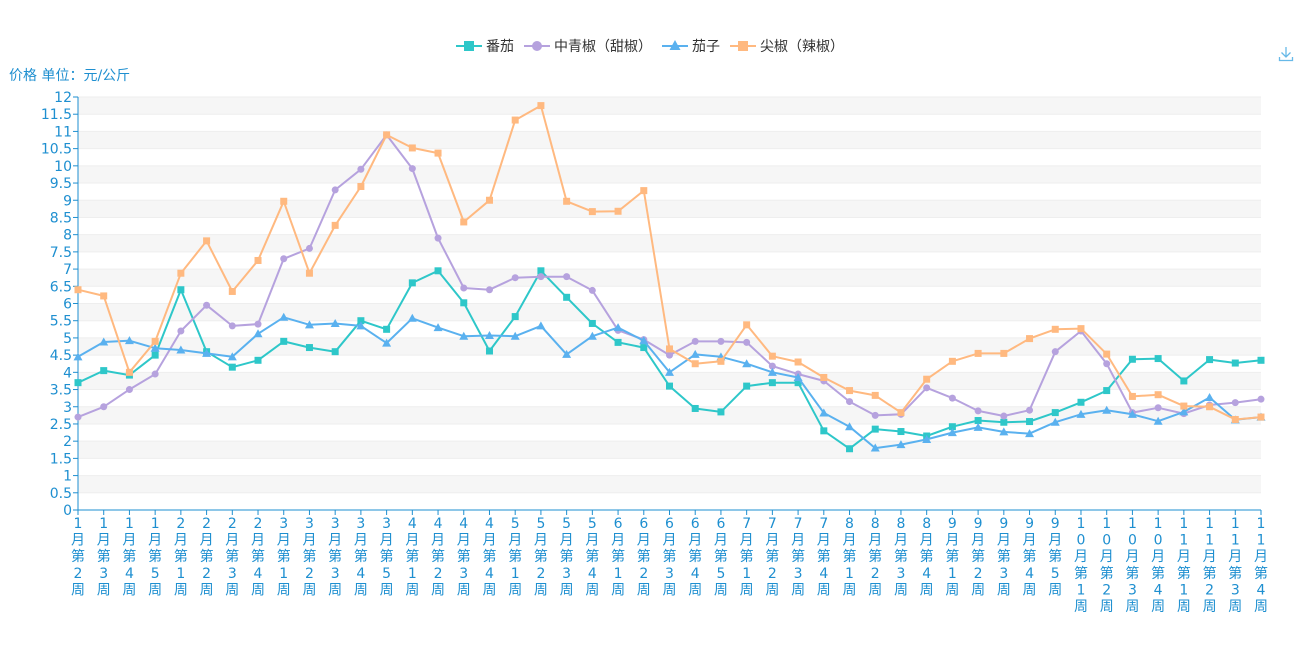 Image resolution: width=1300 pixels, height=650 pixels. What do you see at coordinates (875, 557) in the screenshot?
I see `x-tick-label: 8 月第 2 周` at bounding box center [875, 557].